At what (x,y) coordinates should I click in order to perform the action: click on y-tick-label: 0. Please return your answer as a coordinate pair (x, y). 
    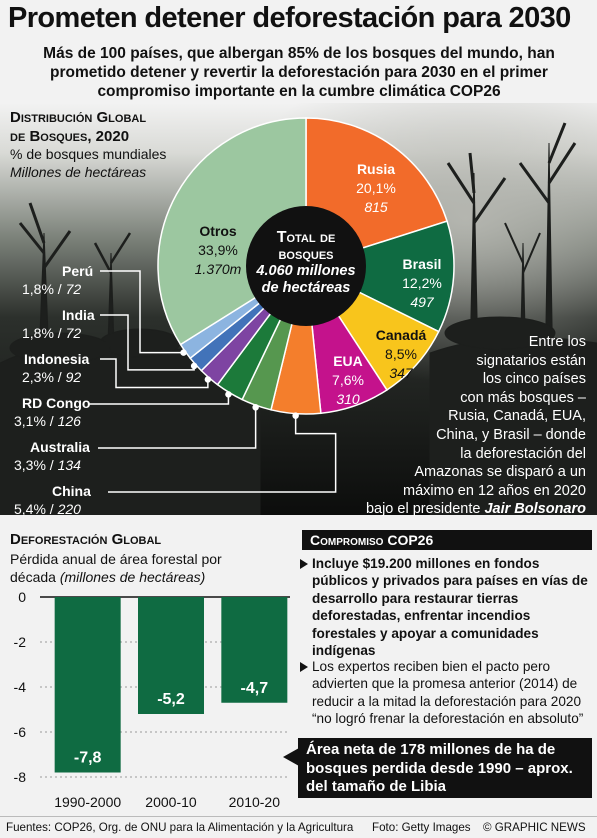
    Looking at the image, I should click on (22, 597).